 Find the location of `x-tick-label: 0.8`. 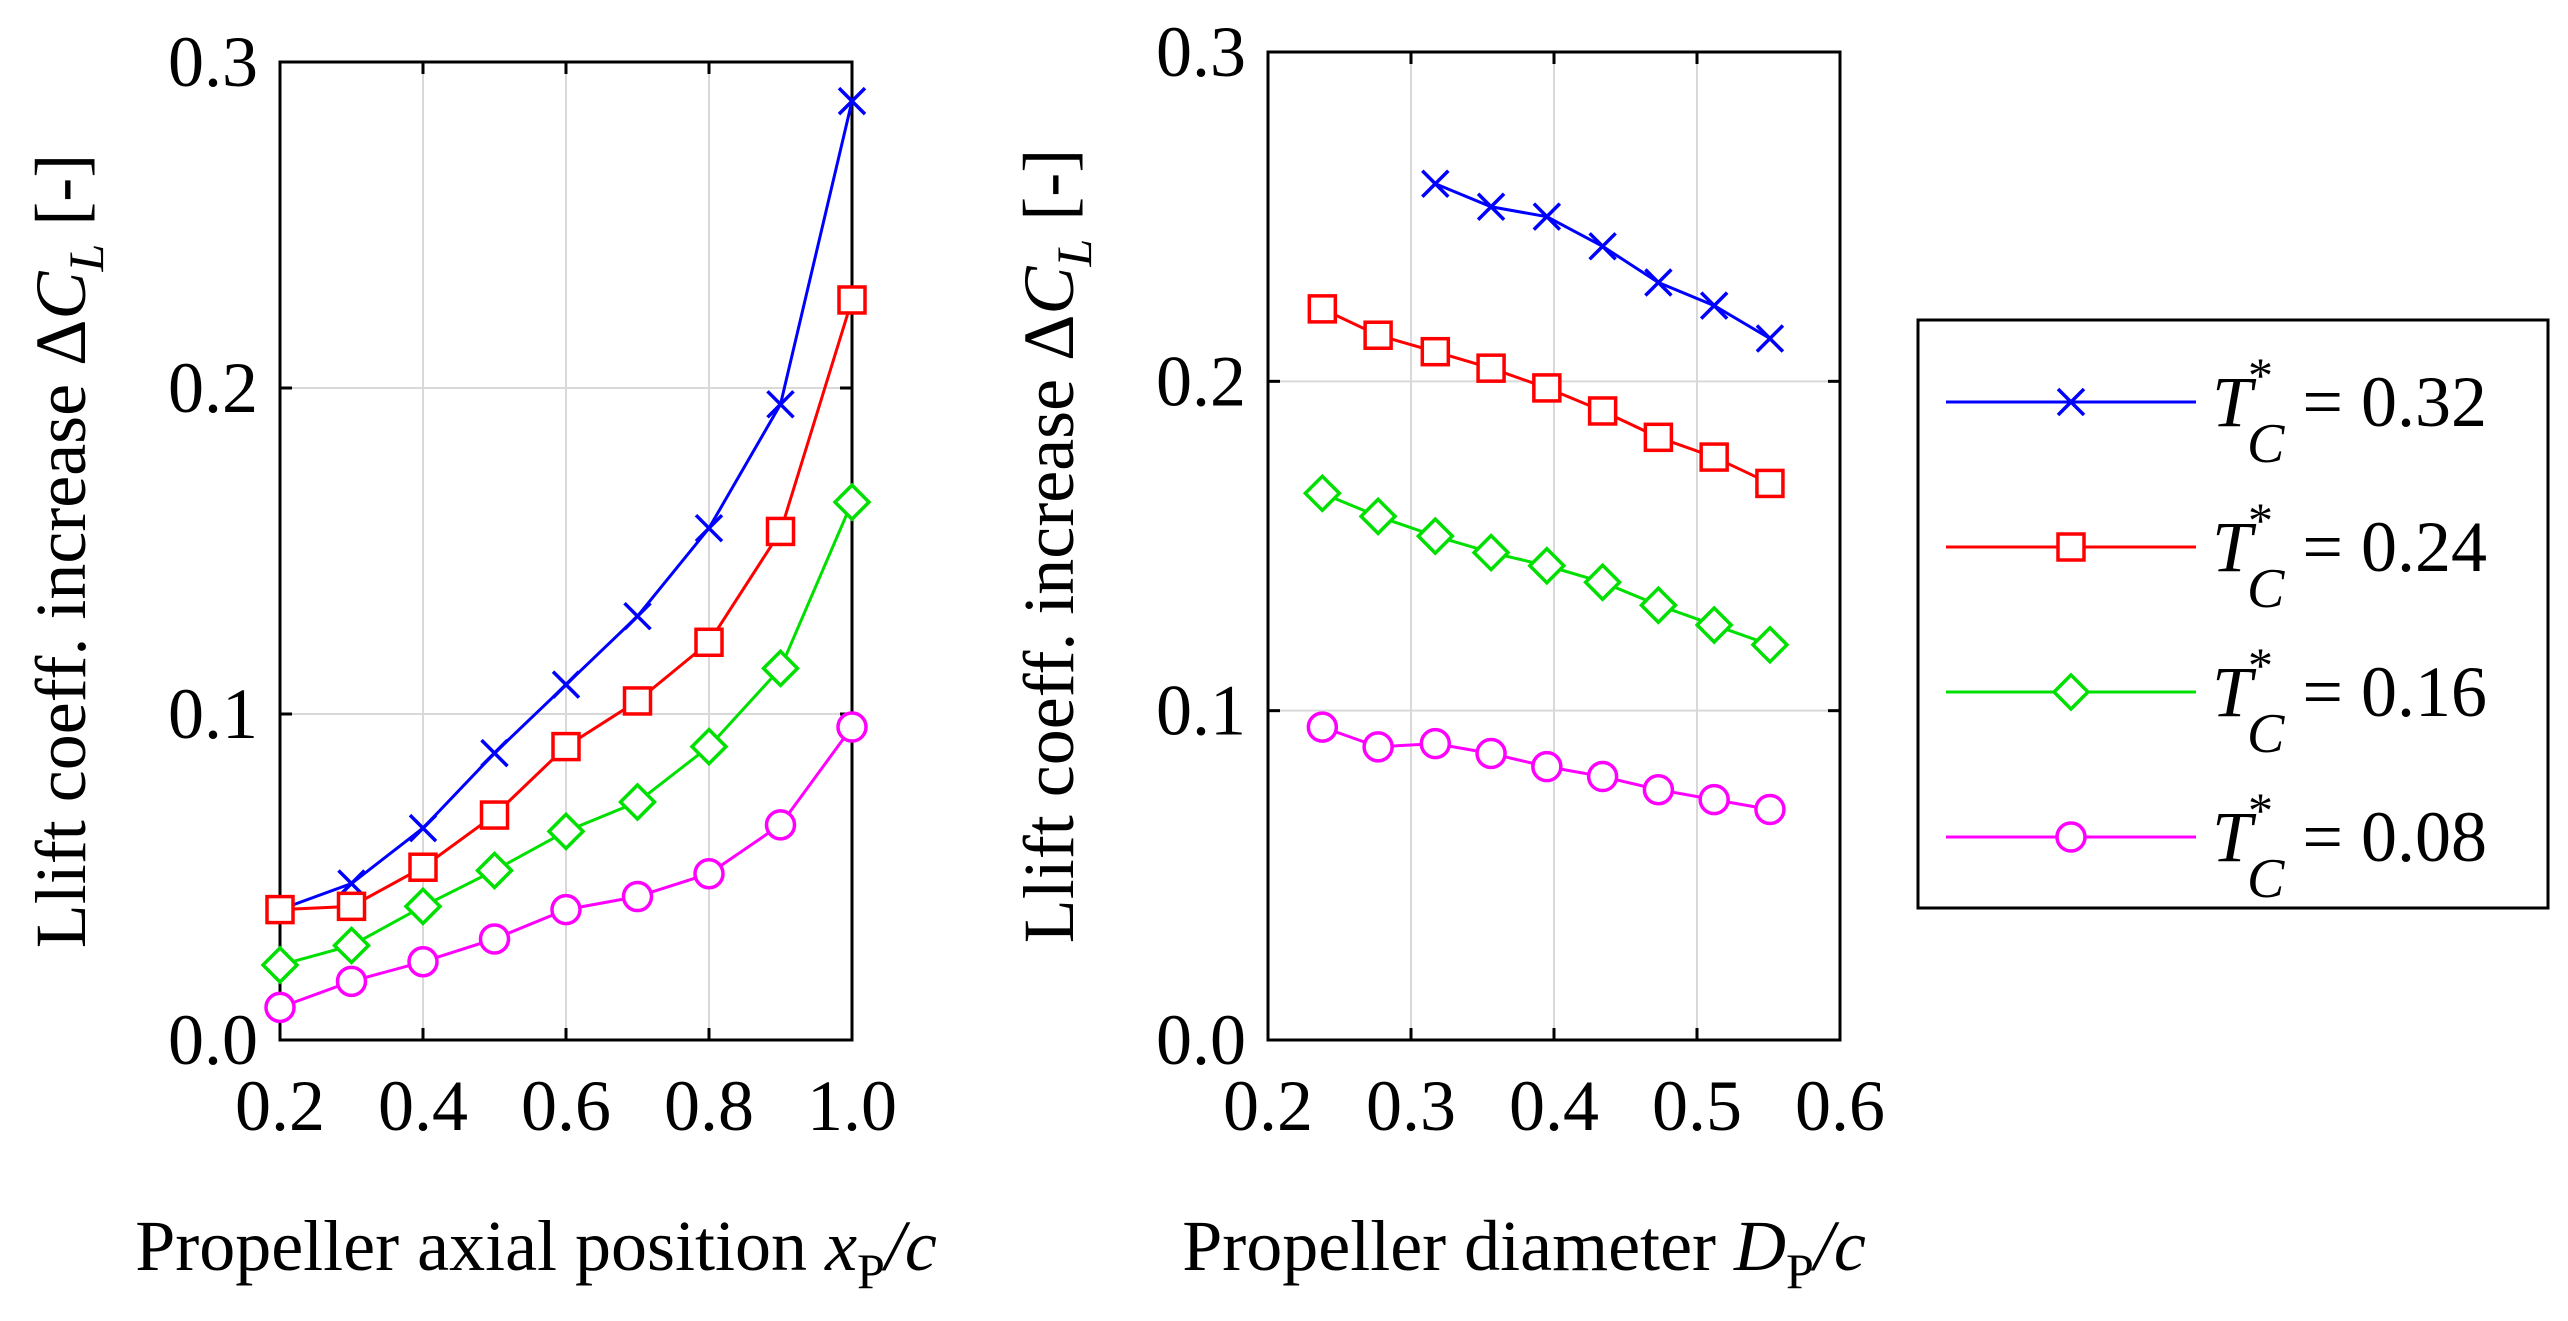

x-tick-label: 0.8 is located at coordinates (709, 1106).